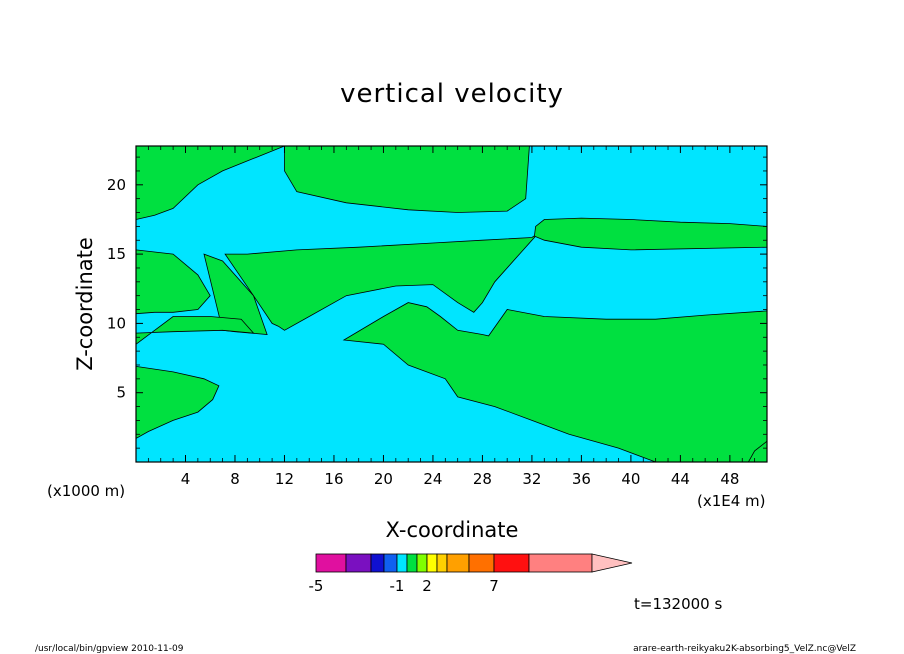 This screenshot has height=654, width=904. What do you see at coordinates (531, 479) in the screenshot?
I see `x-tick-label: 32` at bounding box center [531, 479].